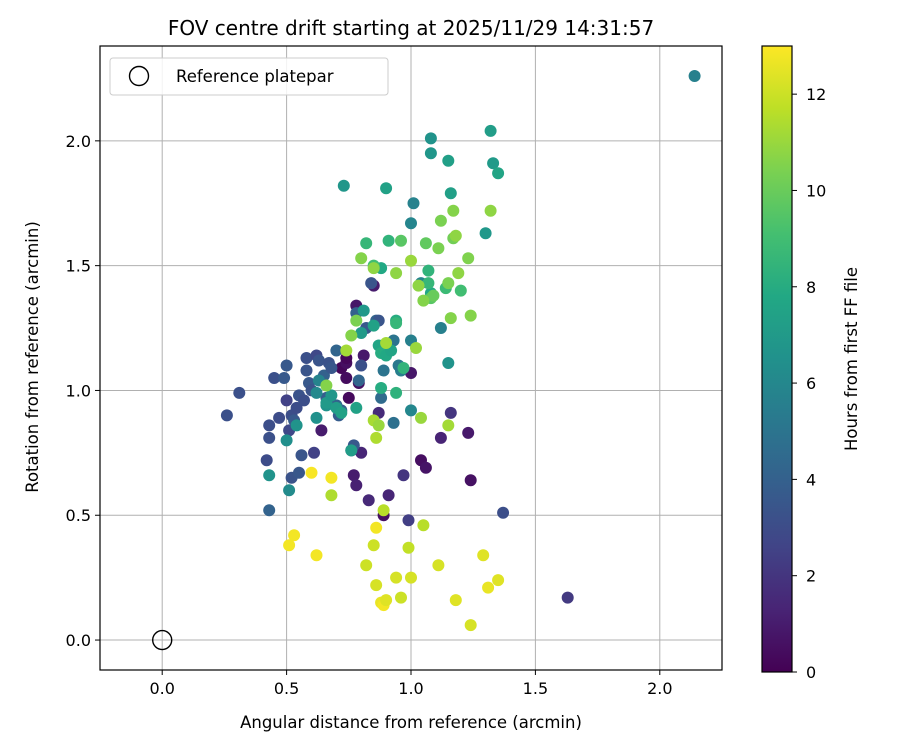 Image resolution: width=900 pixels, height=750 pixels. What do you see at coordinates (78, 390) in the screenshot?
I see `y-tick-label: 1.0` at bounding box center [78, 390].